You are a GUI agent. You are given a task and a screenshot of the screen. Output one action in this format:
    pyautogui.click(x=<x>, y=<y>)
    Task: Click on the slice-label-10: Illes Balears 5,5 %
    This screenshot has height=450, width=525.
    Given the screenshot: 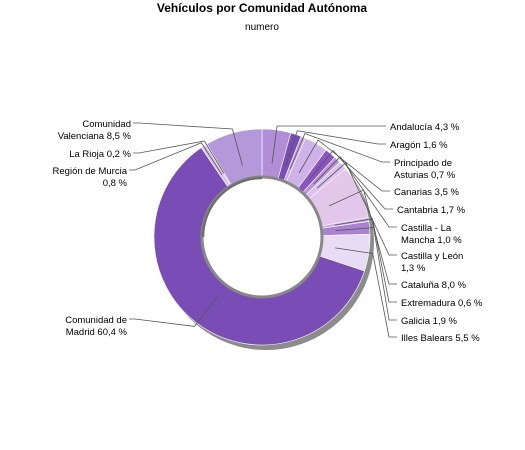 What is the action you would take?
    pyautogui.click(x=440, y=338)
    